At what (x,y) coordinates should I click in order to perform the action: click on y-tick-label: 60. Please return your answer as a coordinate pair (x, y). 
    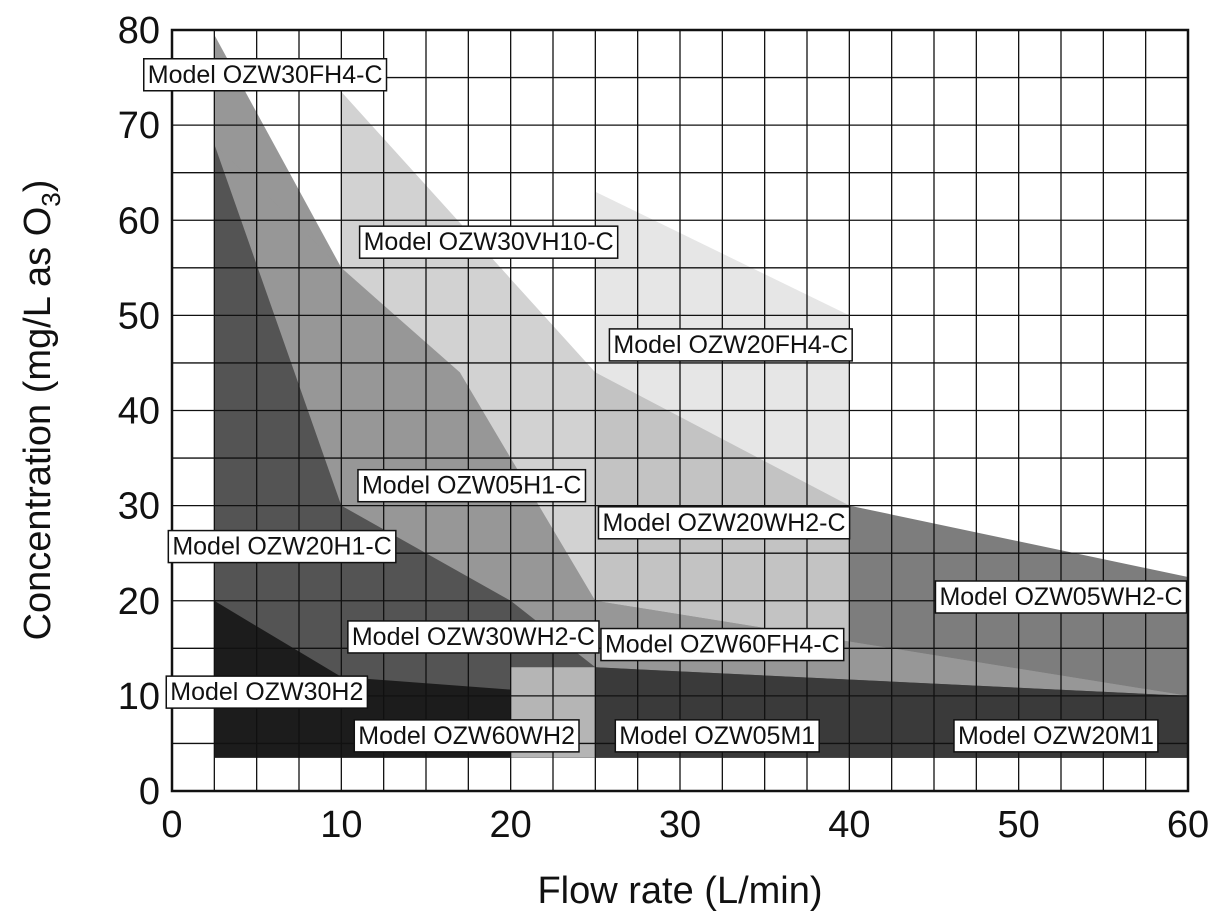
    Looking at the image, I should click on (139, 221).